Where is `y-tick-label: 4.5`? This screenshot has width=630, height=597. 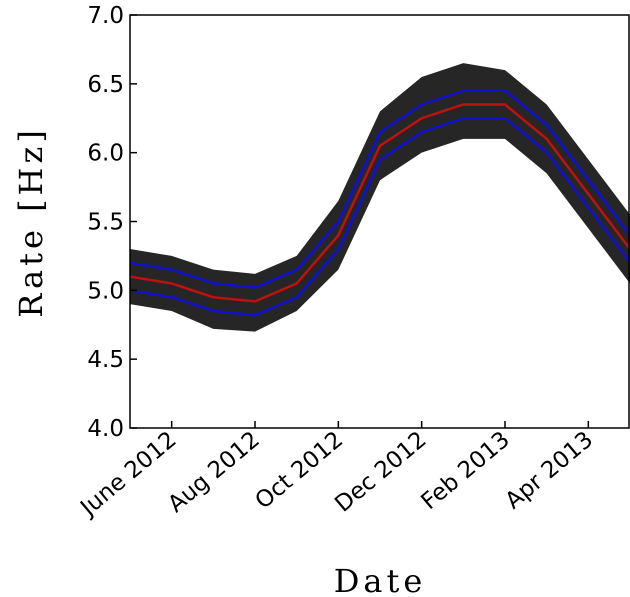
y-tick-label: 4.5 is located at coordinates (105, 360).